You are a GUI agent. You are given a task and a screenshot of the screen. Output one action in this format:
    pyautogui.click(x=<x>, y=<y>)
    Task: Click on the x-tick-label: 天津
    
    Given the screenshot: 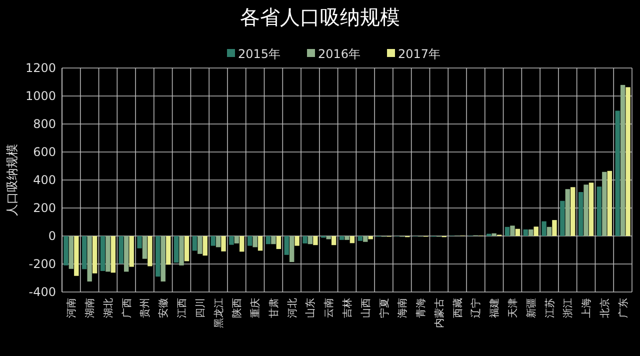 What is the action you would take?
    pyautogui.click(x=512, y=308)
    